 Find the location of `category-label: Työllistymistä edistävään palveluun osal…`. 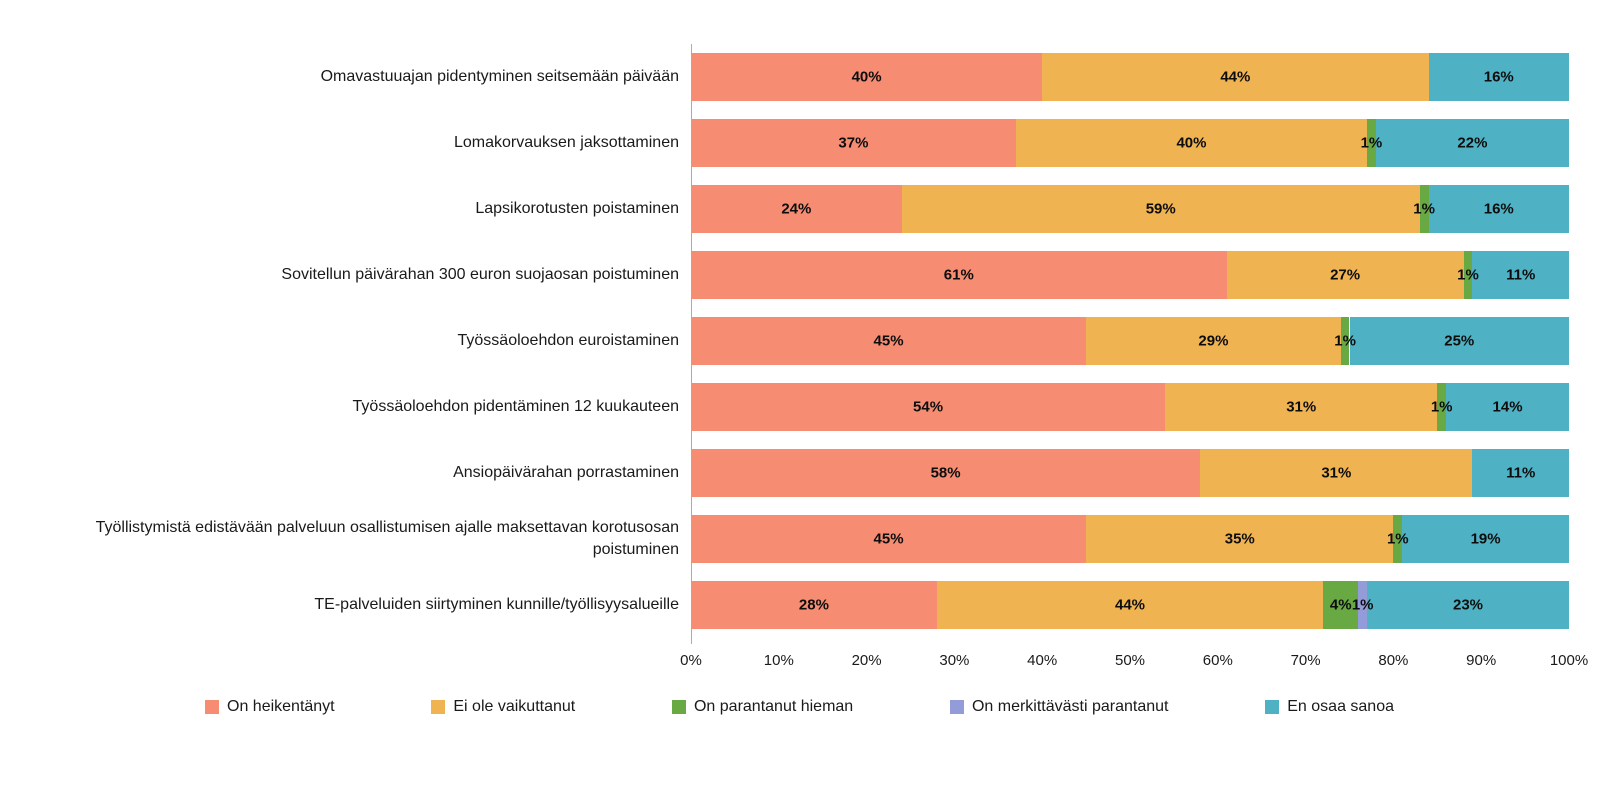

category-label: Työllistymistä edistävään palveluun osal… is located at coordinates (387, 538).